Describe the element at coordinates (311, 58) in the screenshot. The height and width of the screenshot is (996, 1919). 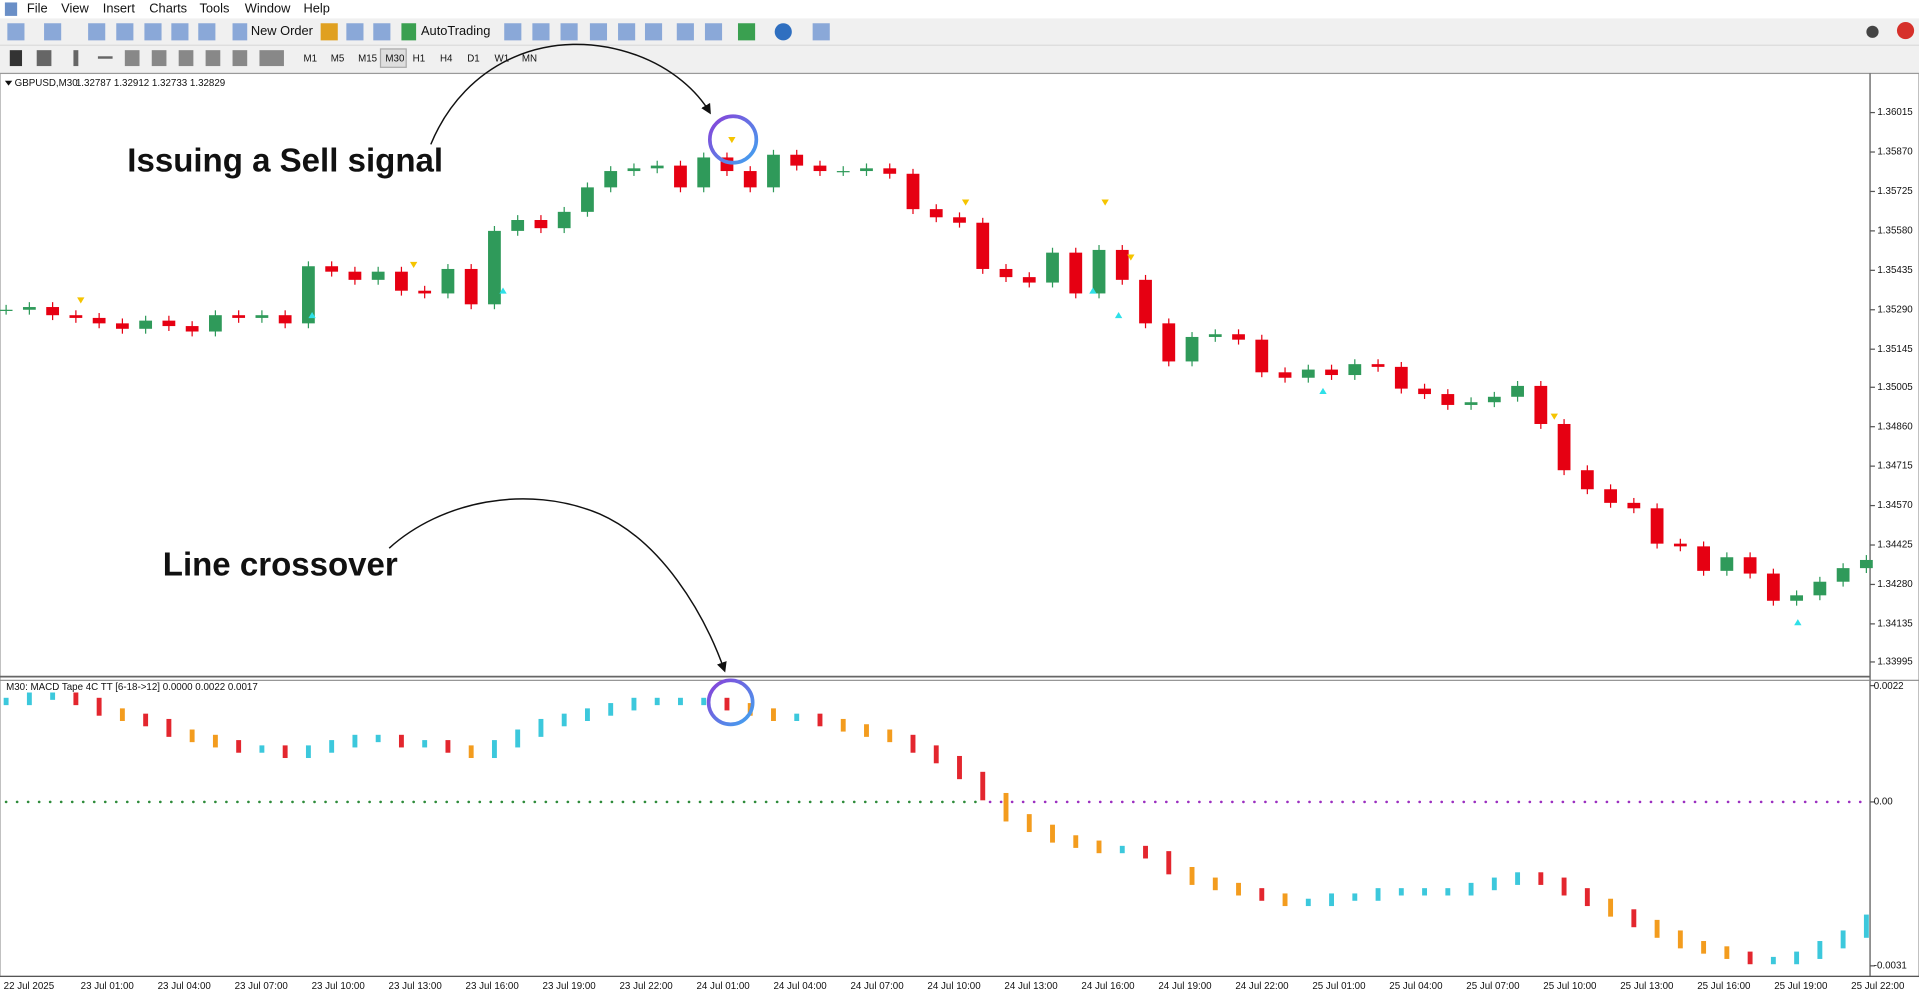
I see `timeframe-button: M1` at that location.